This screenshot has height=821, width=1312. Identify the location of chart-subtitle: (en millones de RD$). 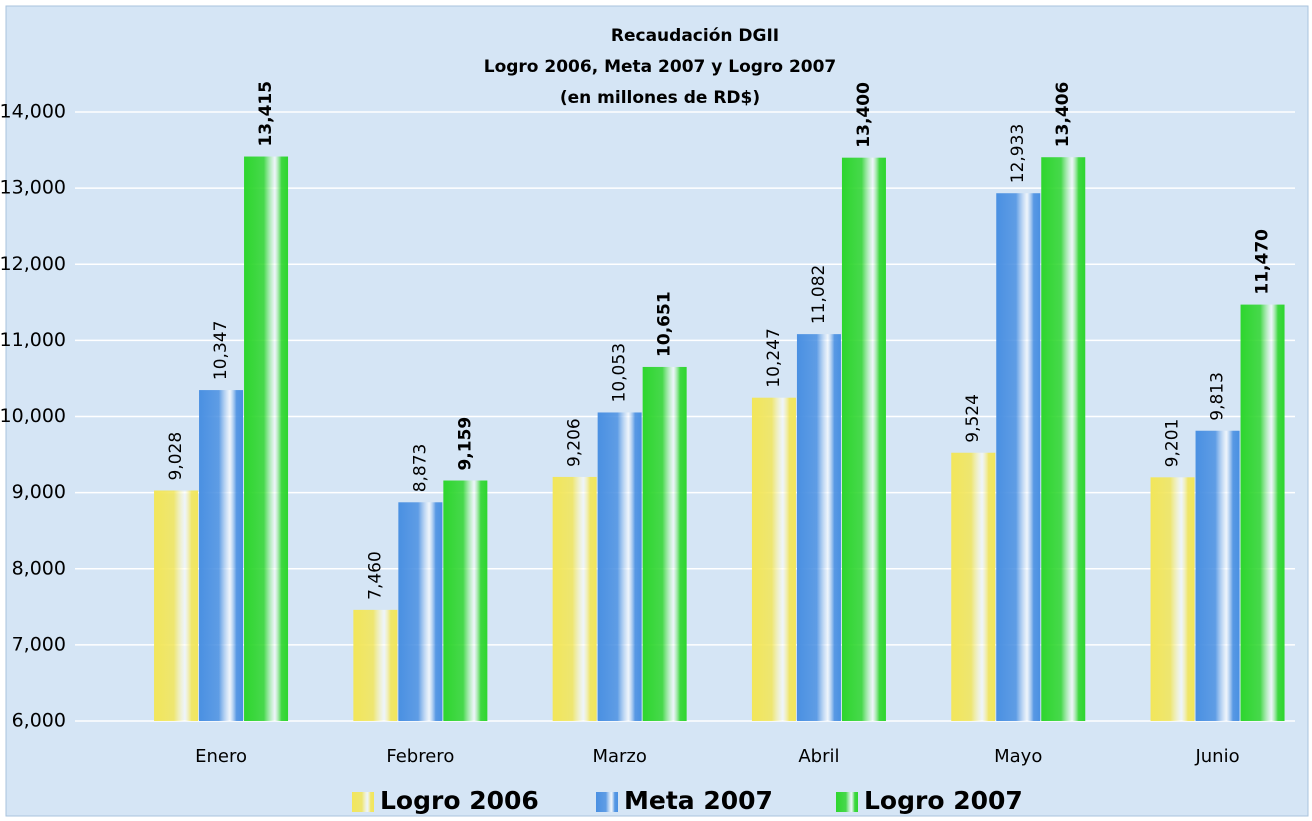
(660, 98).